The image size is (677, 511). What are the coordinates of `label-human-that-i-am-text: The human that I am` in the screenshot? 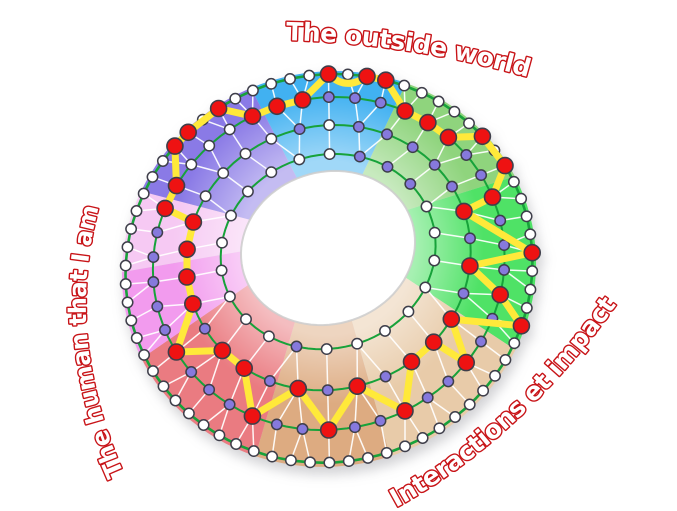 It's located at (96, 342).